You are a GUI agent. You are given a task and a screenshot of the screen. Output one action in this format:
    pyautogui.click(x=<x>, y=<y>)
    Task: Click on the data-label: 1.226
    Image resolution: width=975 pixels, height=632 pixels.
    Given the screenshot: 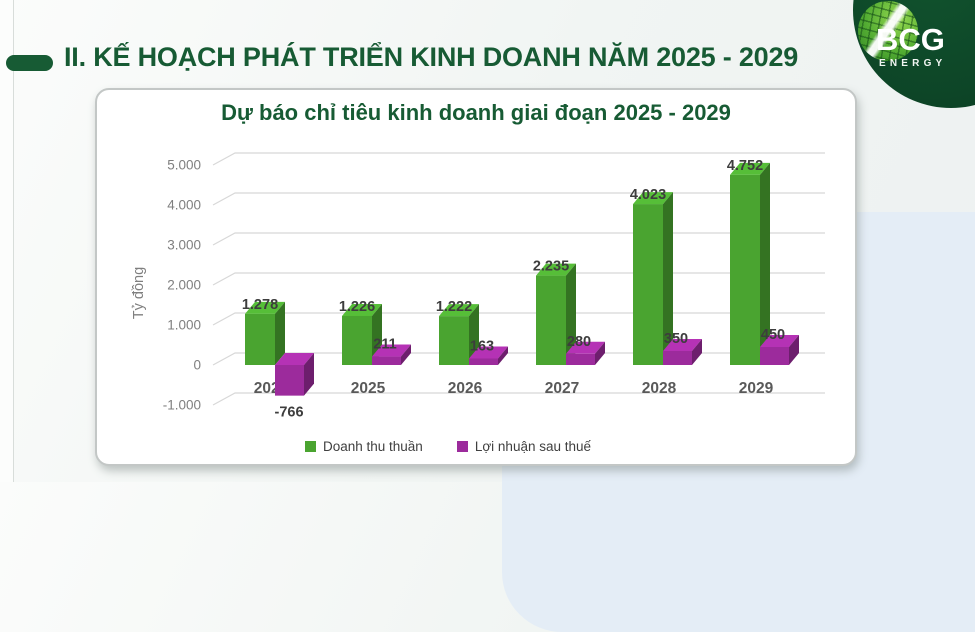 What is the action you would take?
    pyautogui.click(x=357, y=307)
    